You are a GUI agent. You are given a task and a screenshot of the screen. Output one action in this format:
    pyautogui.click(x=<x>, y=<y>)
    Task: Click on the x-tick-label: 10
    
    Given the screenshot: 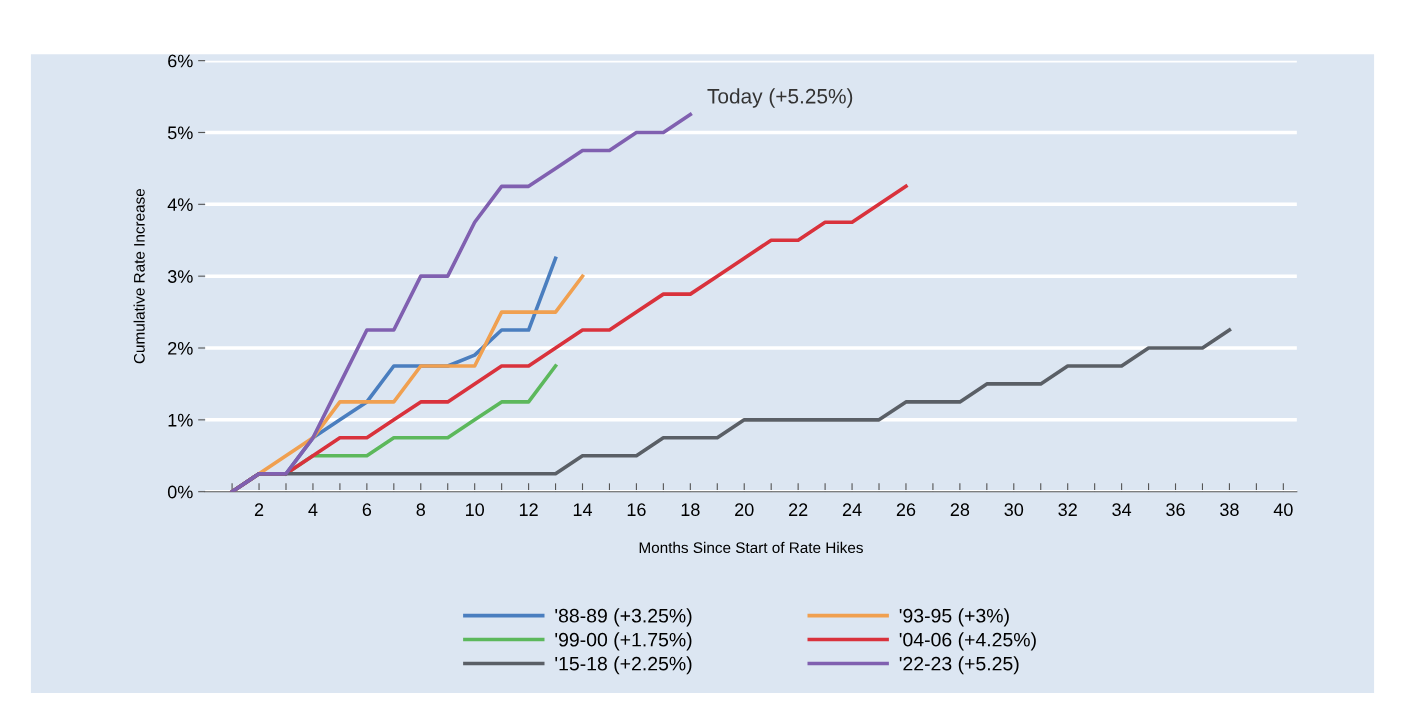 What is the action you would take?
    pyautogui.click(x=475, y=510)
    